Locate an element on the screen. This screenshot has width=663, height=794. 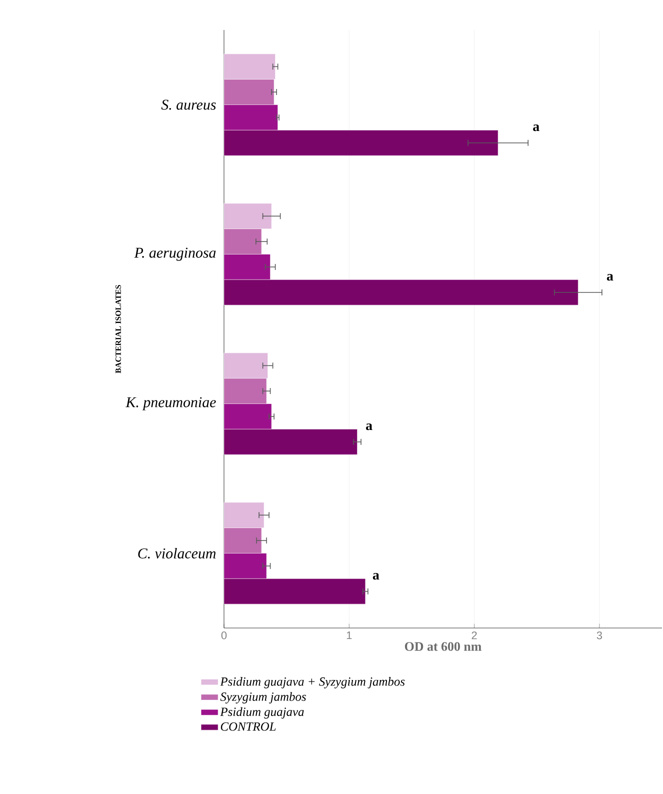
legend-label: CONTROL is located at coordinates (248, 726).